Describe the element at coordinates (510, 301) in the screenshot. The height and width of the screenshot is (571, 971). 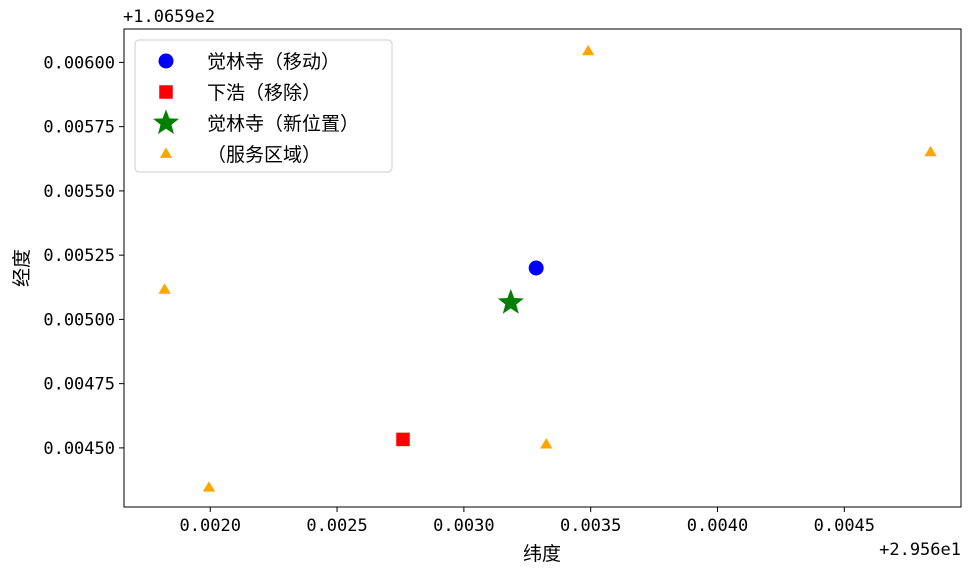
I see `data-point-star` at that location.